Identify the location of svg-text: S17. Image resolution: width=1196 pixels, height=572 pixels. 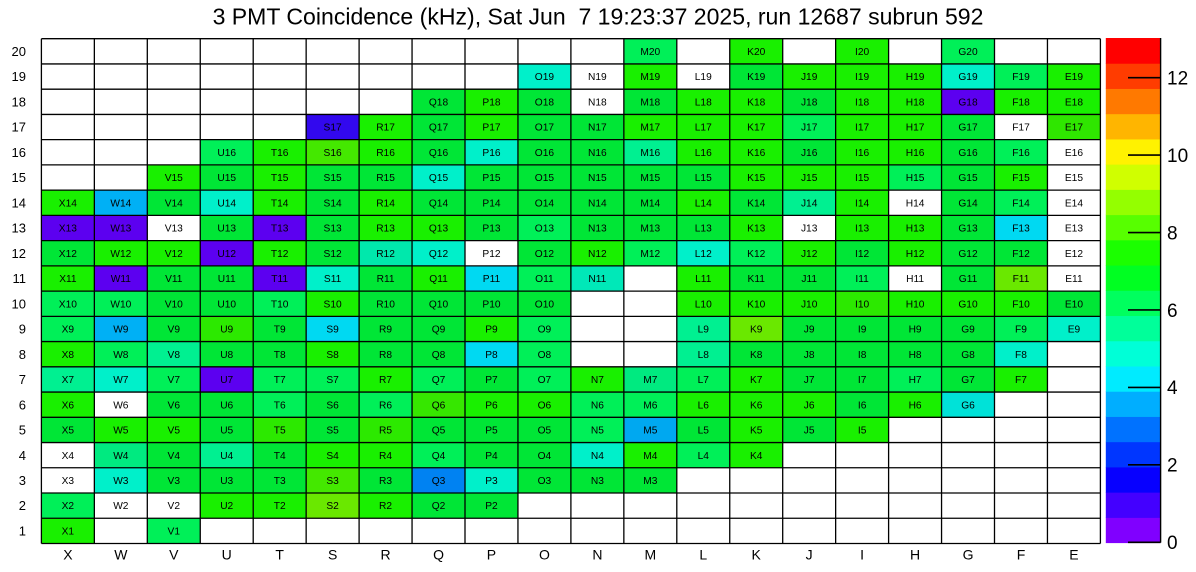
(333, 128).